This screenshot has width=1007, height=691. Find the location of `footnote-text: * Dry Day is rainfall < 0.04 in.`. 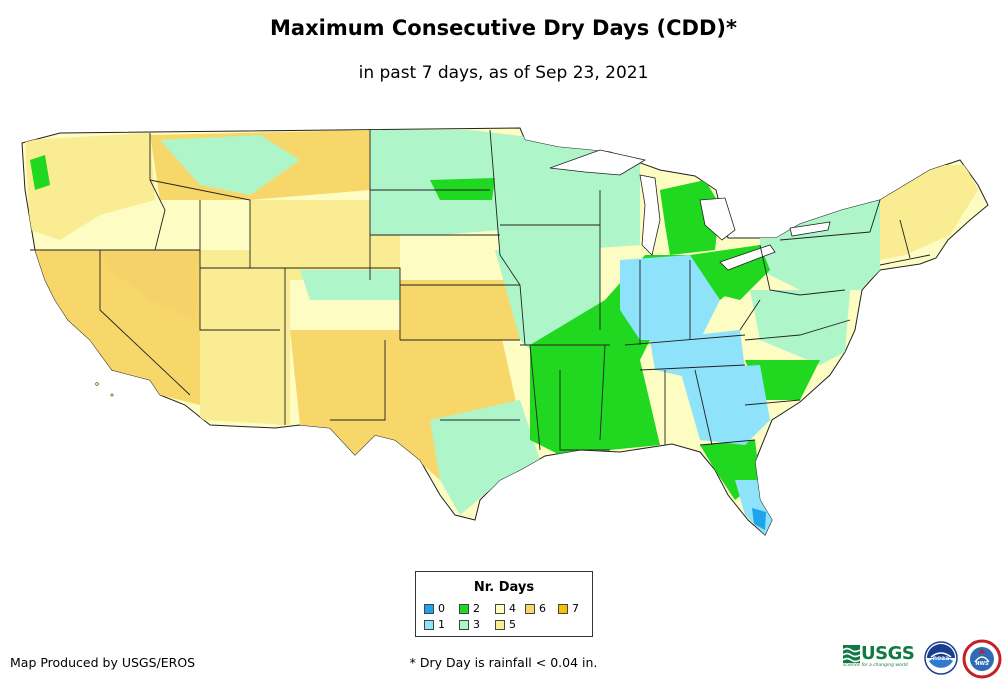

footnote-text: * Dry Day is rainfall < 0.04 in. is located at coordinates (503, 662).